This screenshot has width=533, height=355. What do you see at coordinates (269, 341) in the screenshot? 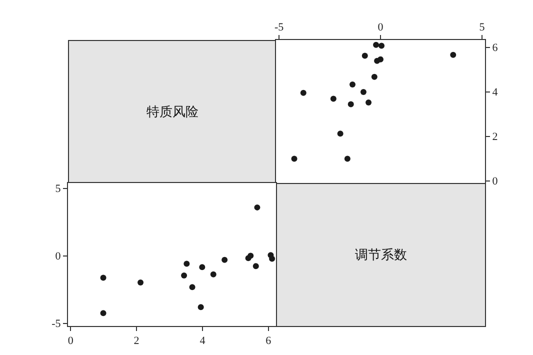
I see `x-tick-label: 6` at bounding box center [269, 341].